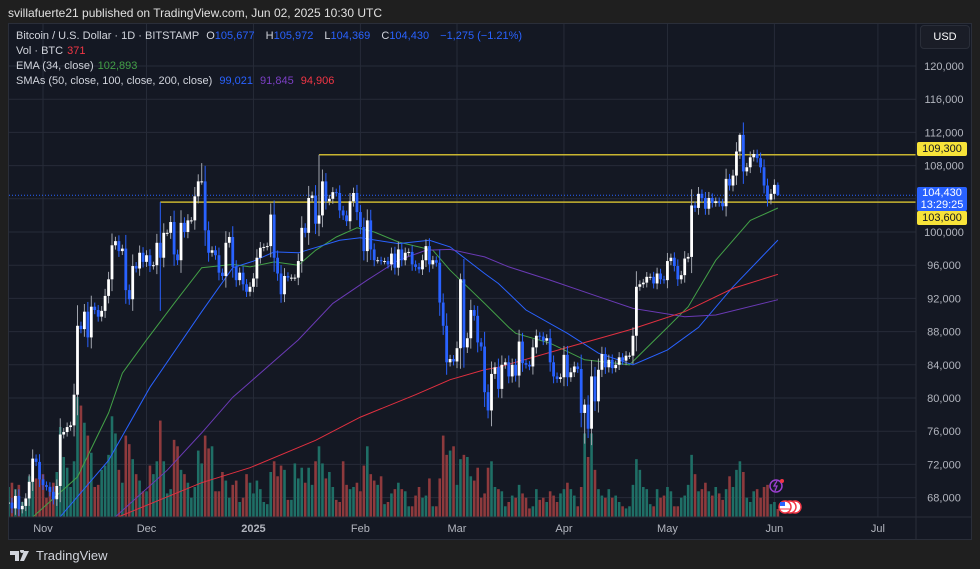  I want to click on low-value: 104,369, so click(350, 36).